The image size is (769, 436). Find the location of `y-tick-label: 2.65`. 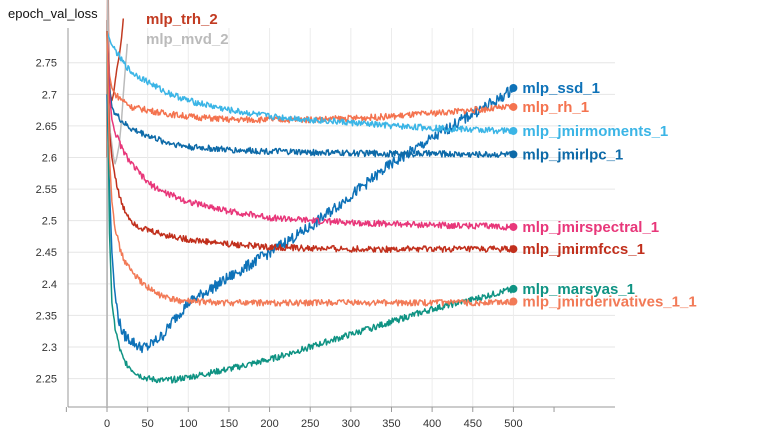

y-tick-label: 2.65 is located at coordinates (46, 127).